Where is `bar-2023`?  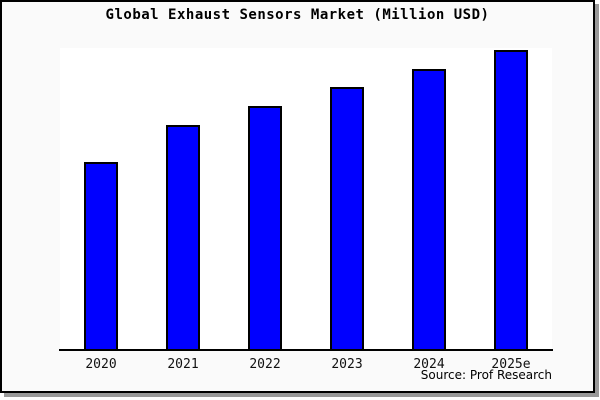 bar-2023 is located at coordinates (347, 219).